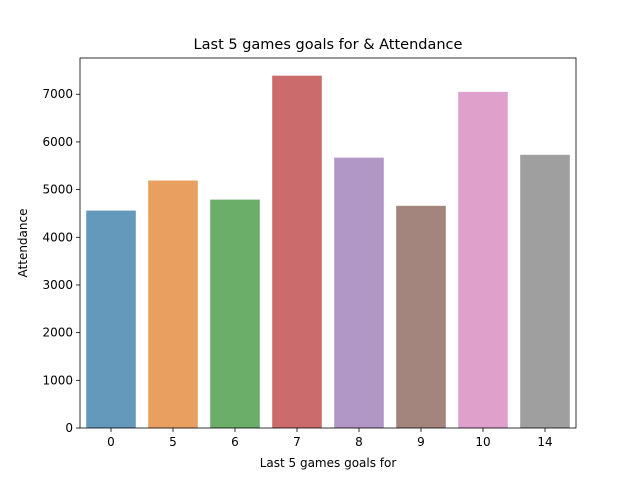 The image size is (640, 480). I want to click on y-tick-label: 3000, so click(57, 285).